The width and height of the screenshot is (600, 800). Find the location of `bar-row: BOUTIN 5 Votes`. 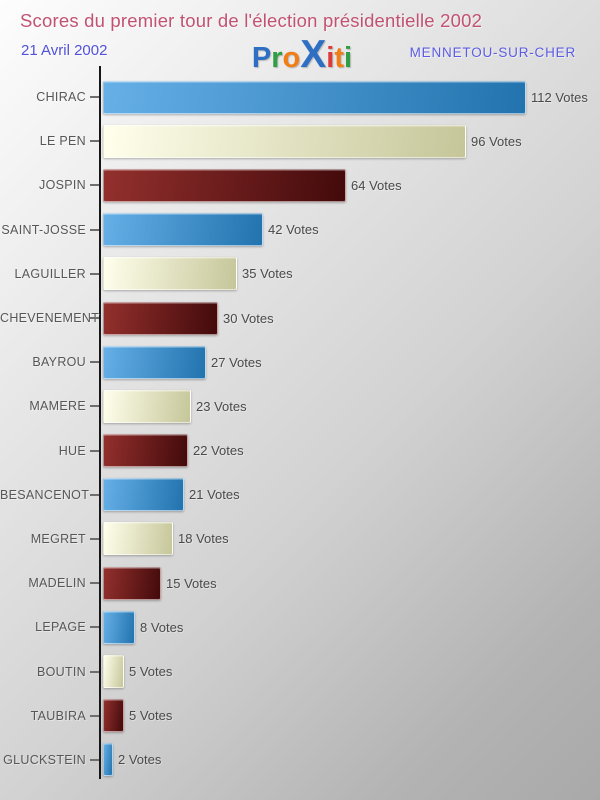

bar-row: BOUTIN 5 Votes is located at coordinates (300, 671).